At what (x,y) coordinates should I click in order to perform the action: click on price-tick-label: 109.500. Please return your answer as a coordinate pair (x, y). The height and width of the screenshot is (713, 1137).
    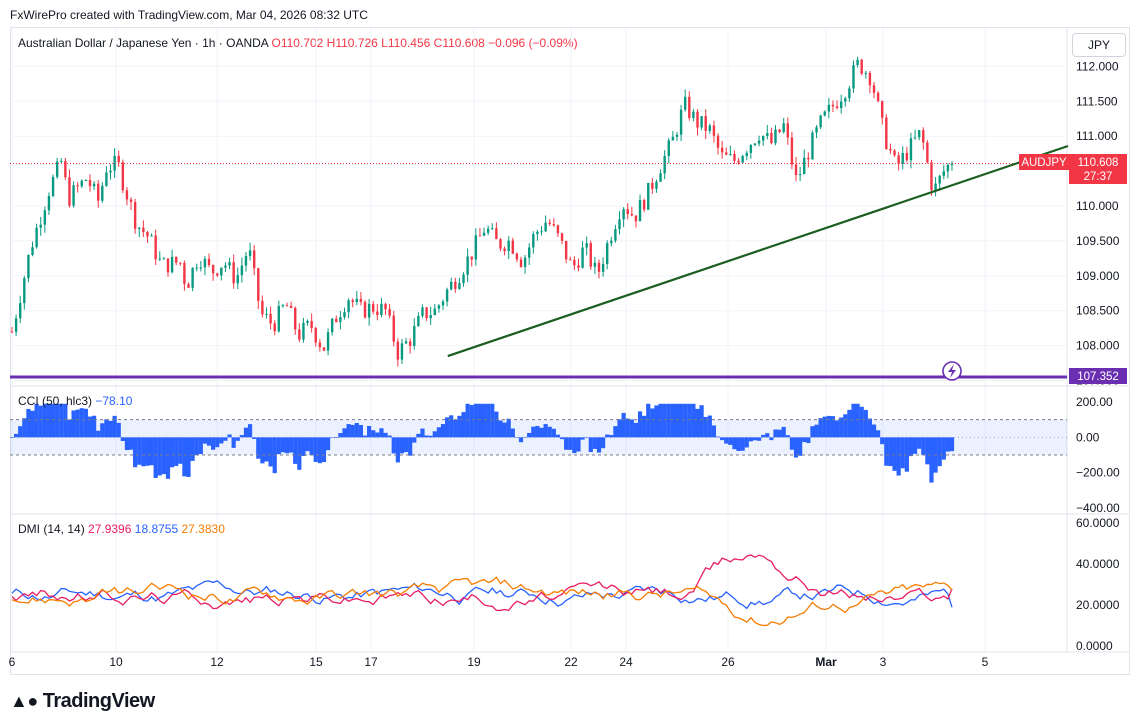
    Looking at the image, I should click on (1098, 241).